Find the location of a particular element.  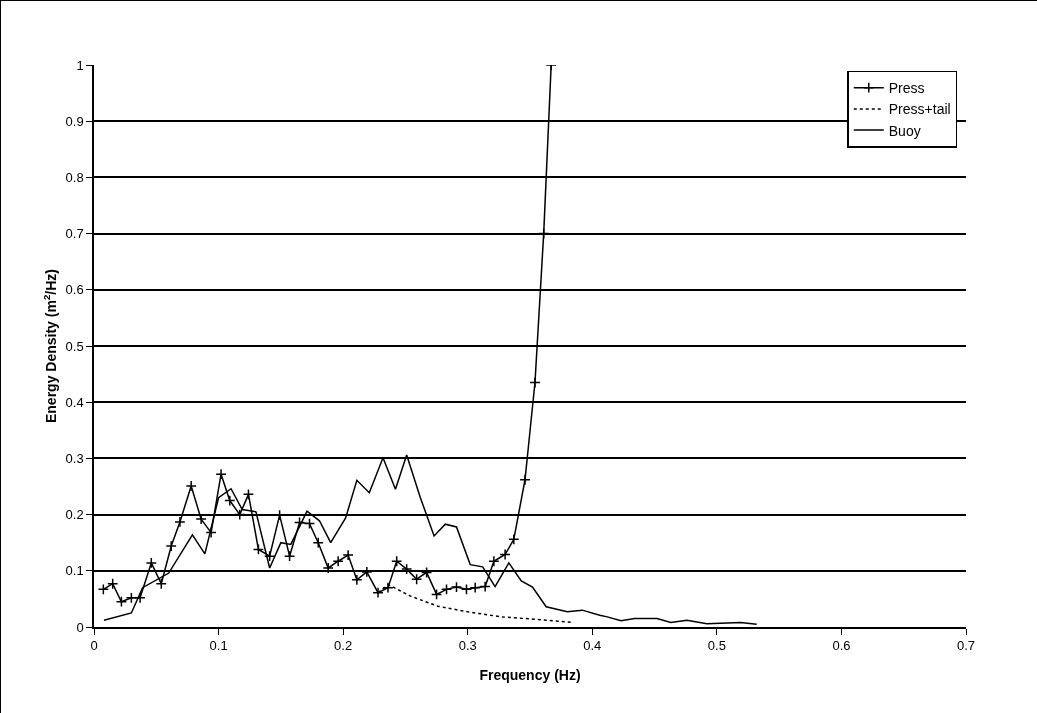

y-tick-label: 0.7 is located at coordinates (74, 234).